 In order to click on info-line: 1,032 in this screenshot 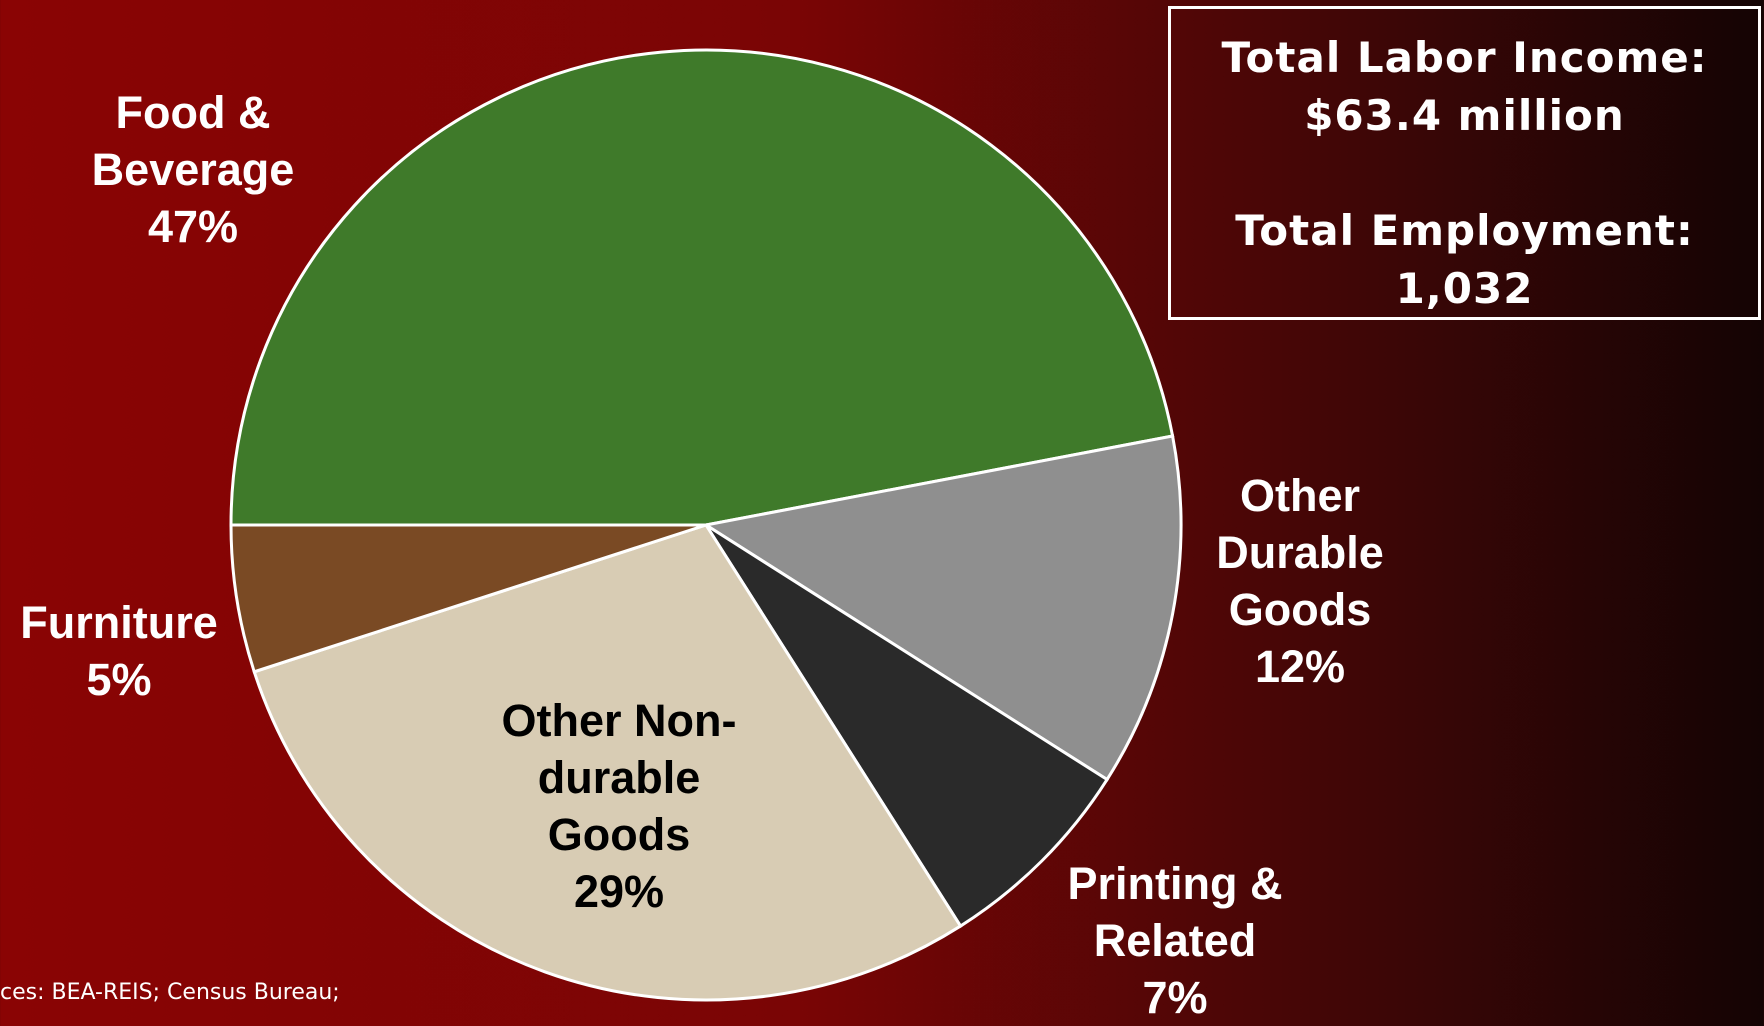, I will do `click(1464, 288)`.